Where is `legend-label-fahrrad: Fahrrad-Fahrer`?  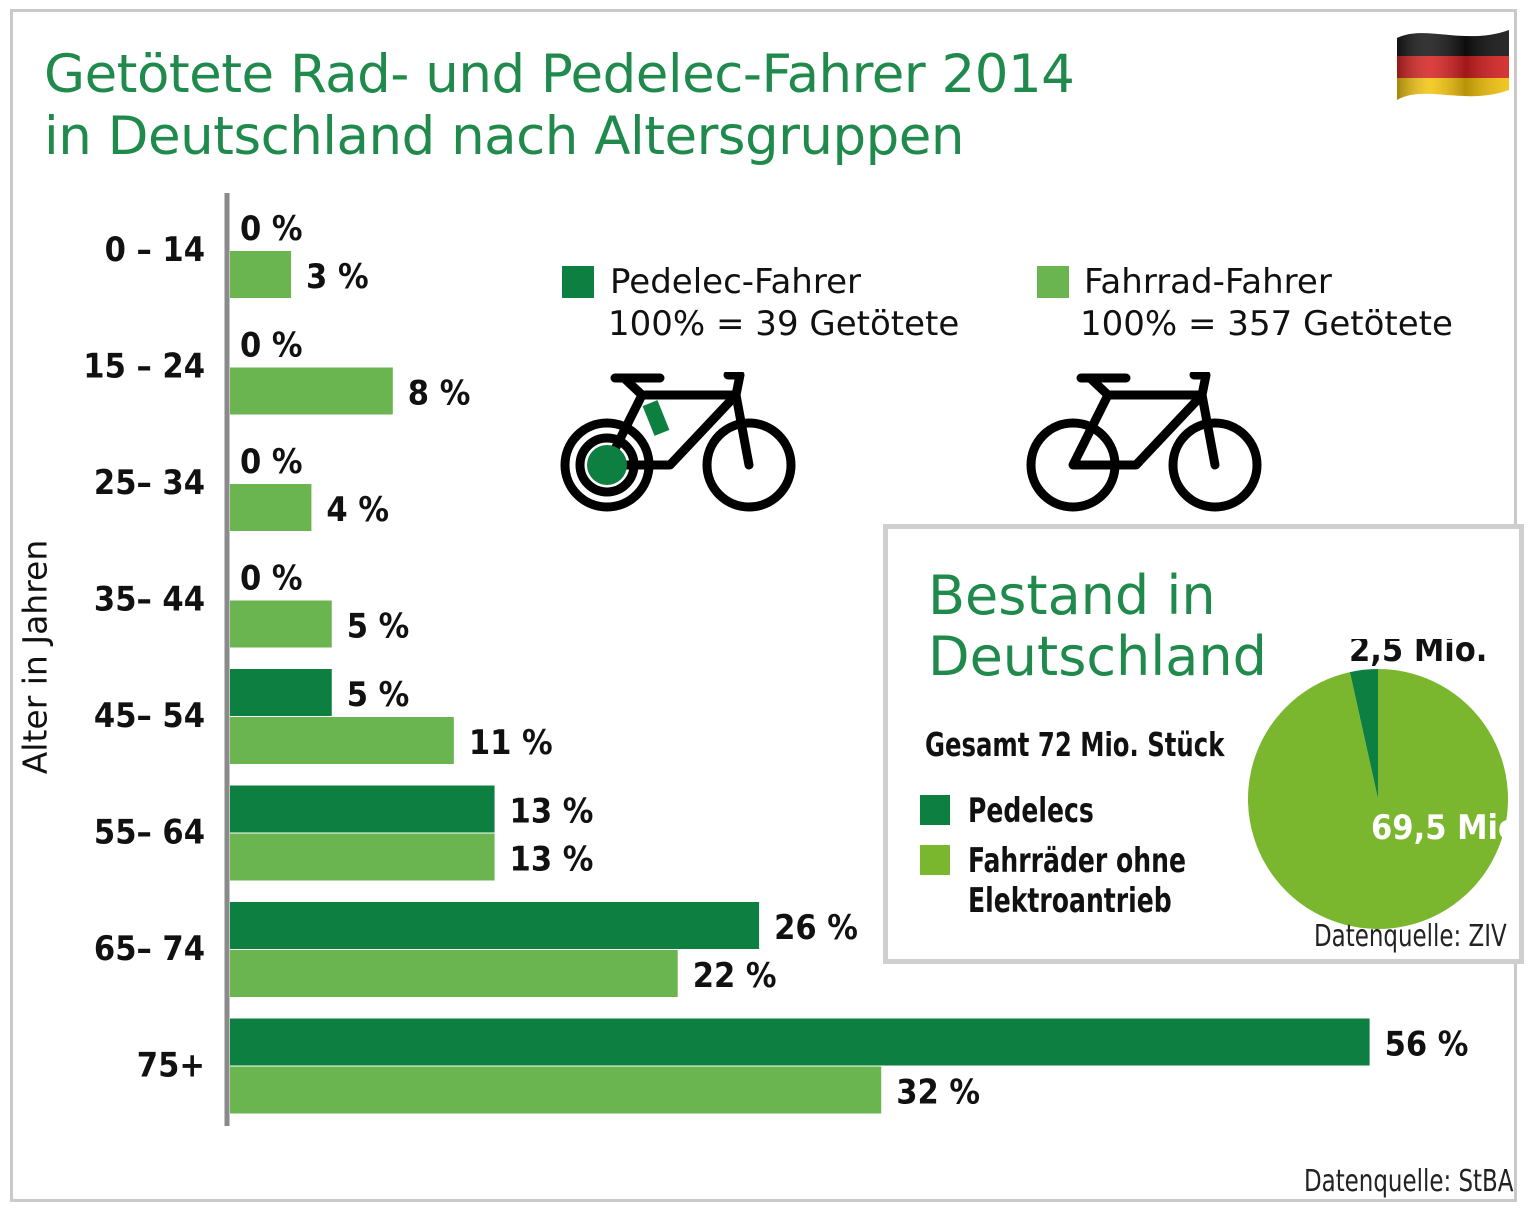 legend-label-fahrrad: Fahrrad-Fahrer is located at coordinates (1208, 282).